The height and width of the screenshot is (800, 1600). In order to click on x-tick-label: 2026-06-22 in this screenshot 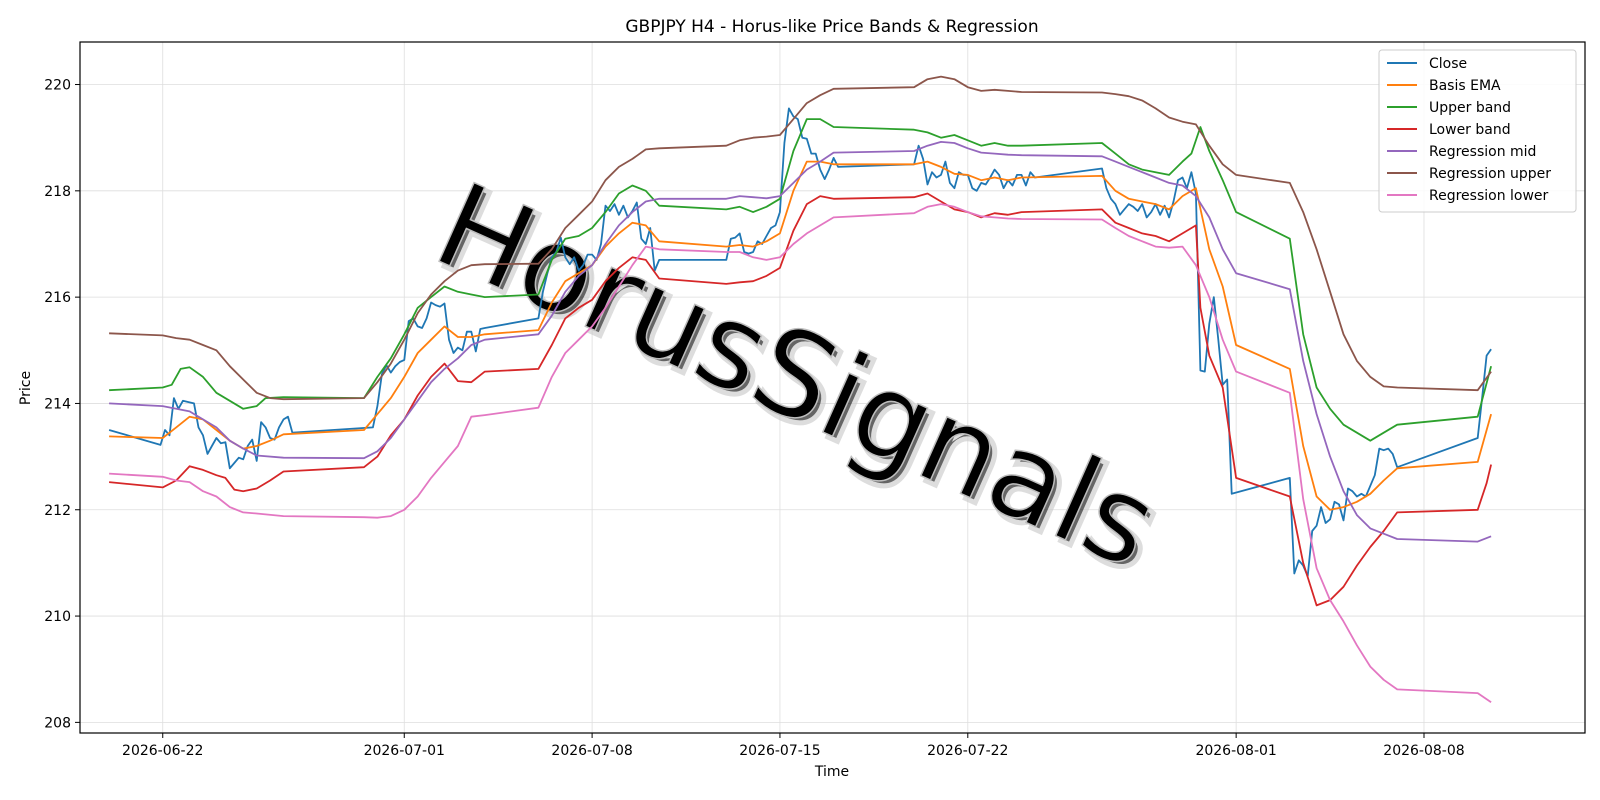, I will do `click(162, 751)`.